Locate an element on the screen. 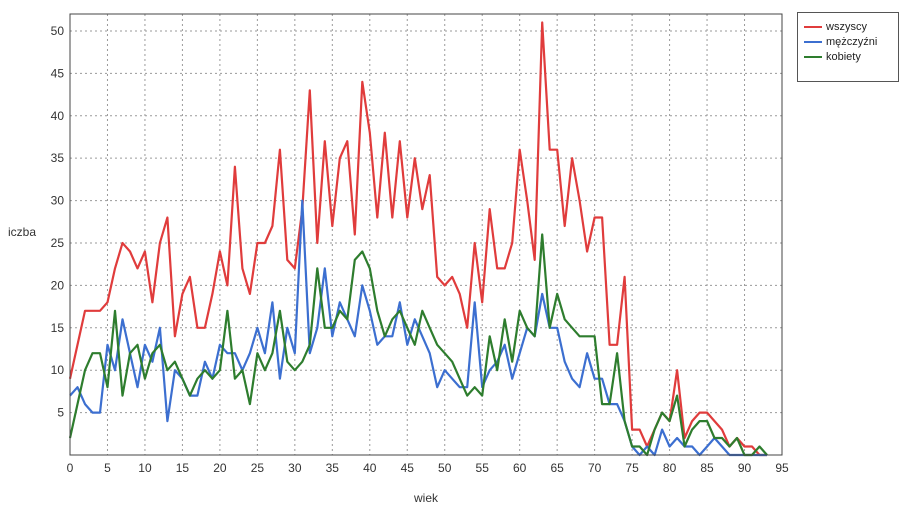 This screenshot has width=908, height=508. x-tick-label: 70 is located at coordinates (595, 468).